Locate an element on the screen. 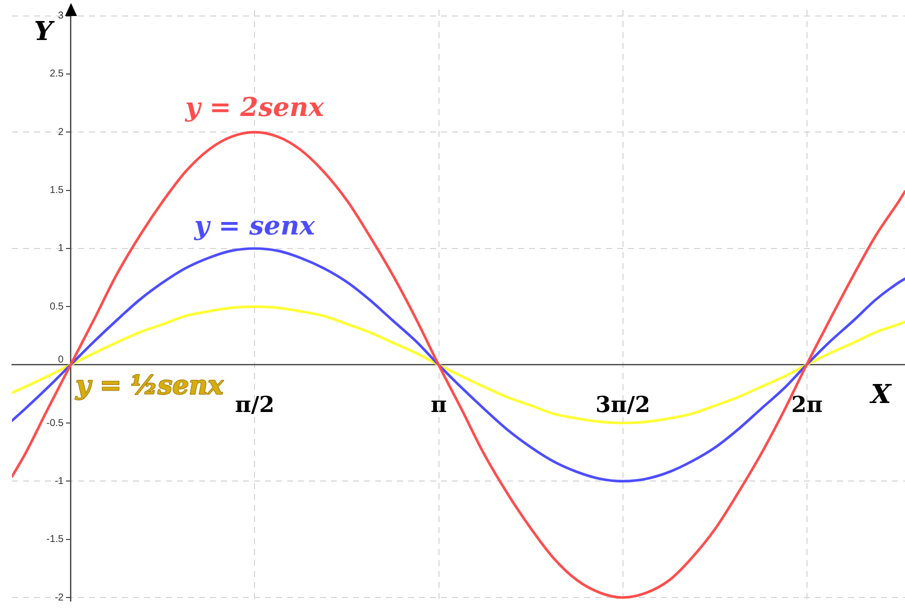 This screenshot has width=905, height=610. y-tick-label: 0 is located at coordinates (61, 360).